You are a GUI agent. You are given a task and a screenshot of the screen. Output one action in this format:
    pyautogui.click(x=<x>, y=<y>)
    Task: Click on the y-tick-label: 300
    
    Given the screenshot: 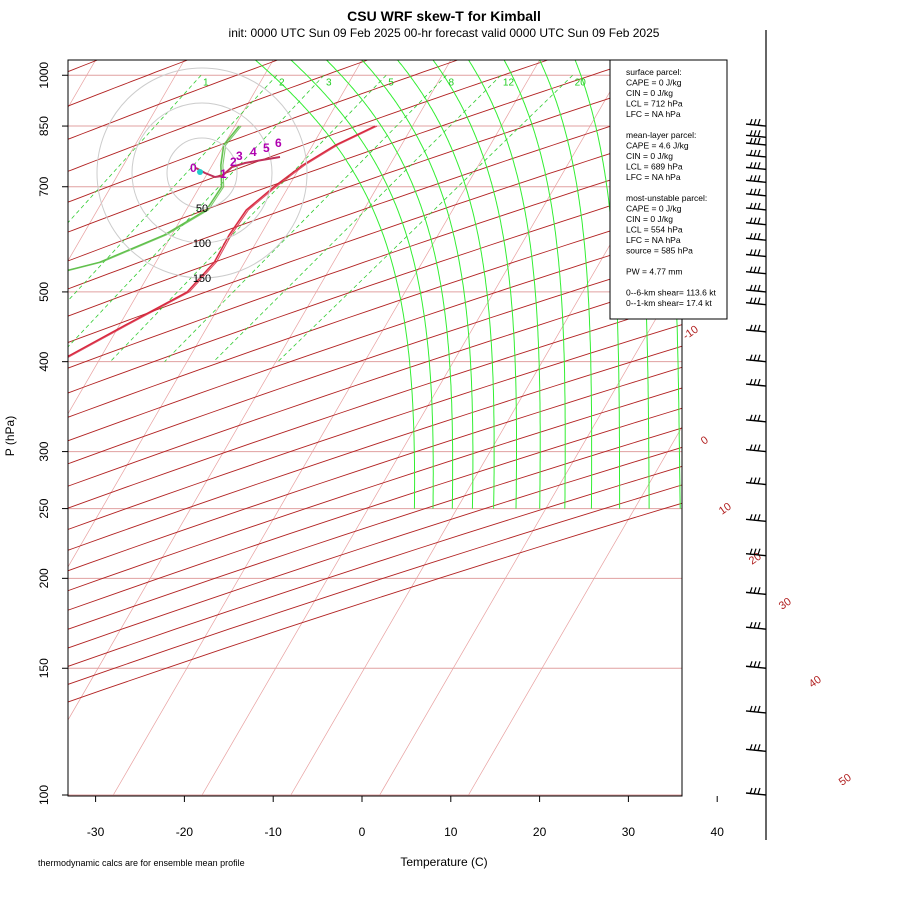 What is the action you would take?
    pyautogui.click(x=44, y=451)
    